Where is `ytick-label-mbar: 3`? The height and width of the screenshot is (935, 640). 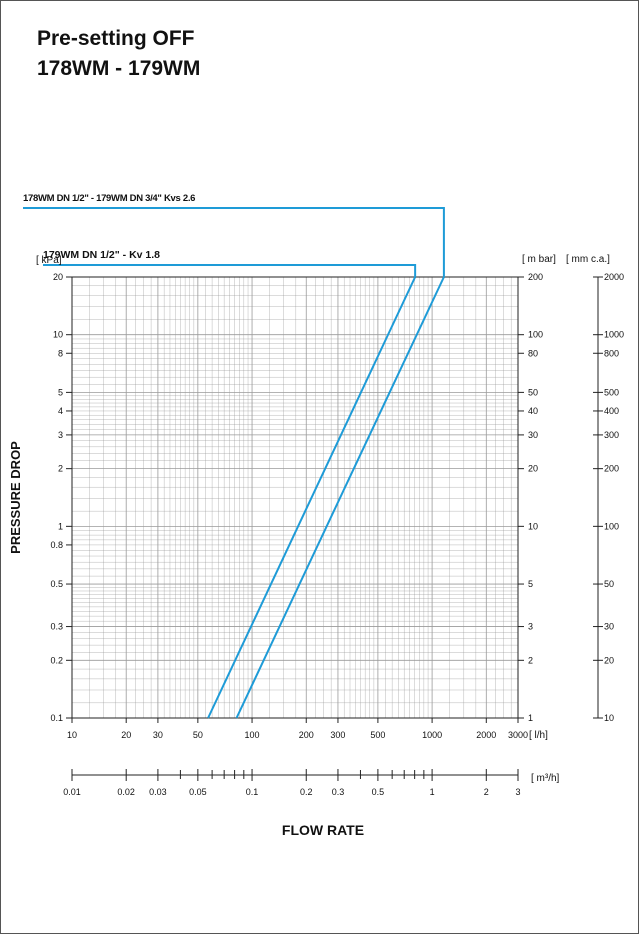 ytick-label-mbar: 3 is located at coordinates (530, 627).